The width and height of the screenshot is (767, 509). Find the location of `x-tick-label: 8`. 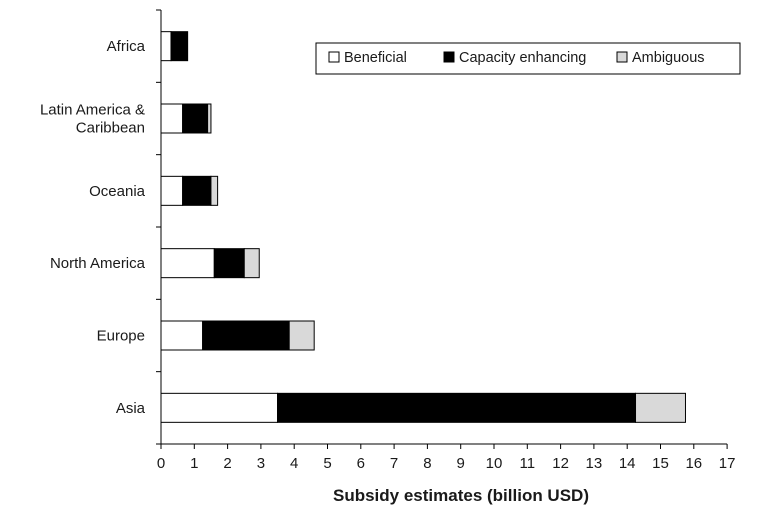

x-tick-label: 8 is located at coordinates (427, 463).